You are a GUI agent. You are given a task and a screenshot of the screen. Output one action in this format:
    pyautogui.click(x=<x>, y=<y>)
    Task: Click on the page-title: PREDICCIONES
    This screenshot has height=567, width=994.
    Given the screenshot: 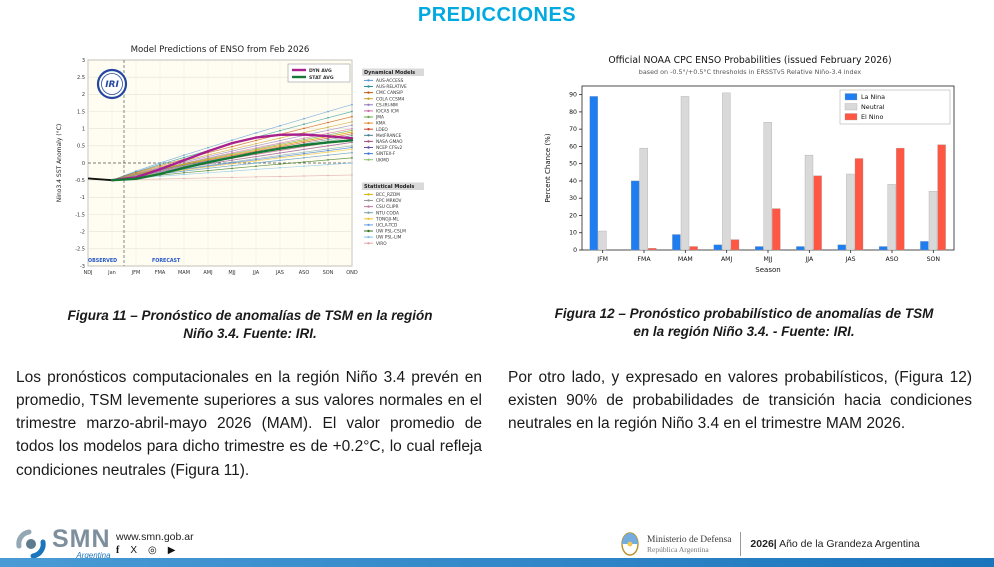 What is the action you would take?
    pyautogui.click(x=497, y=15)
    